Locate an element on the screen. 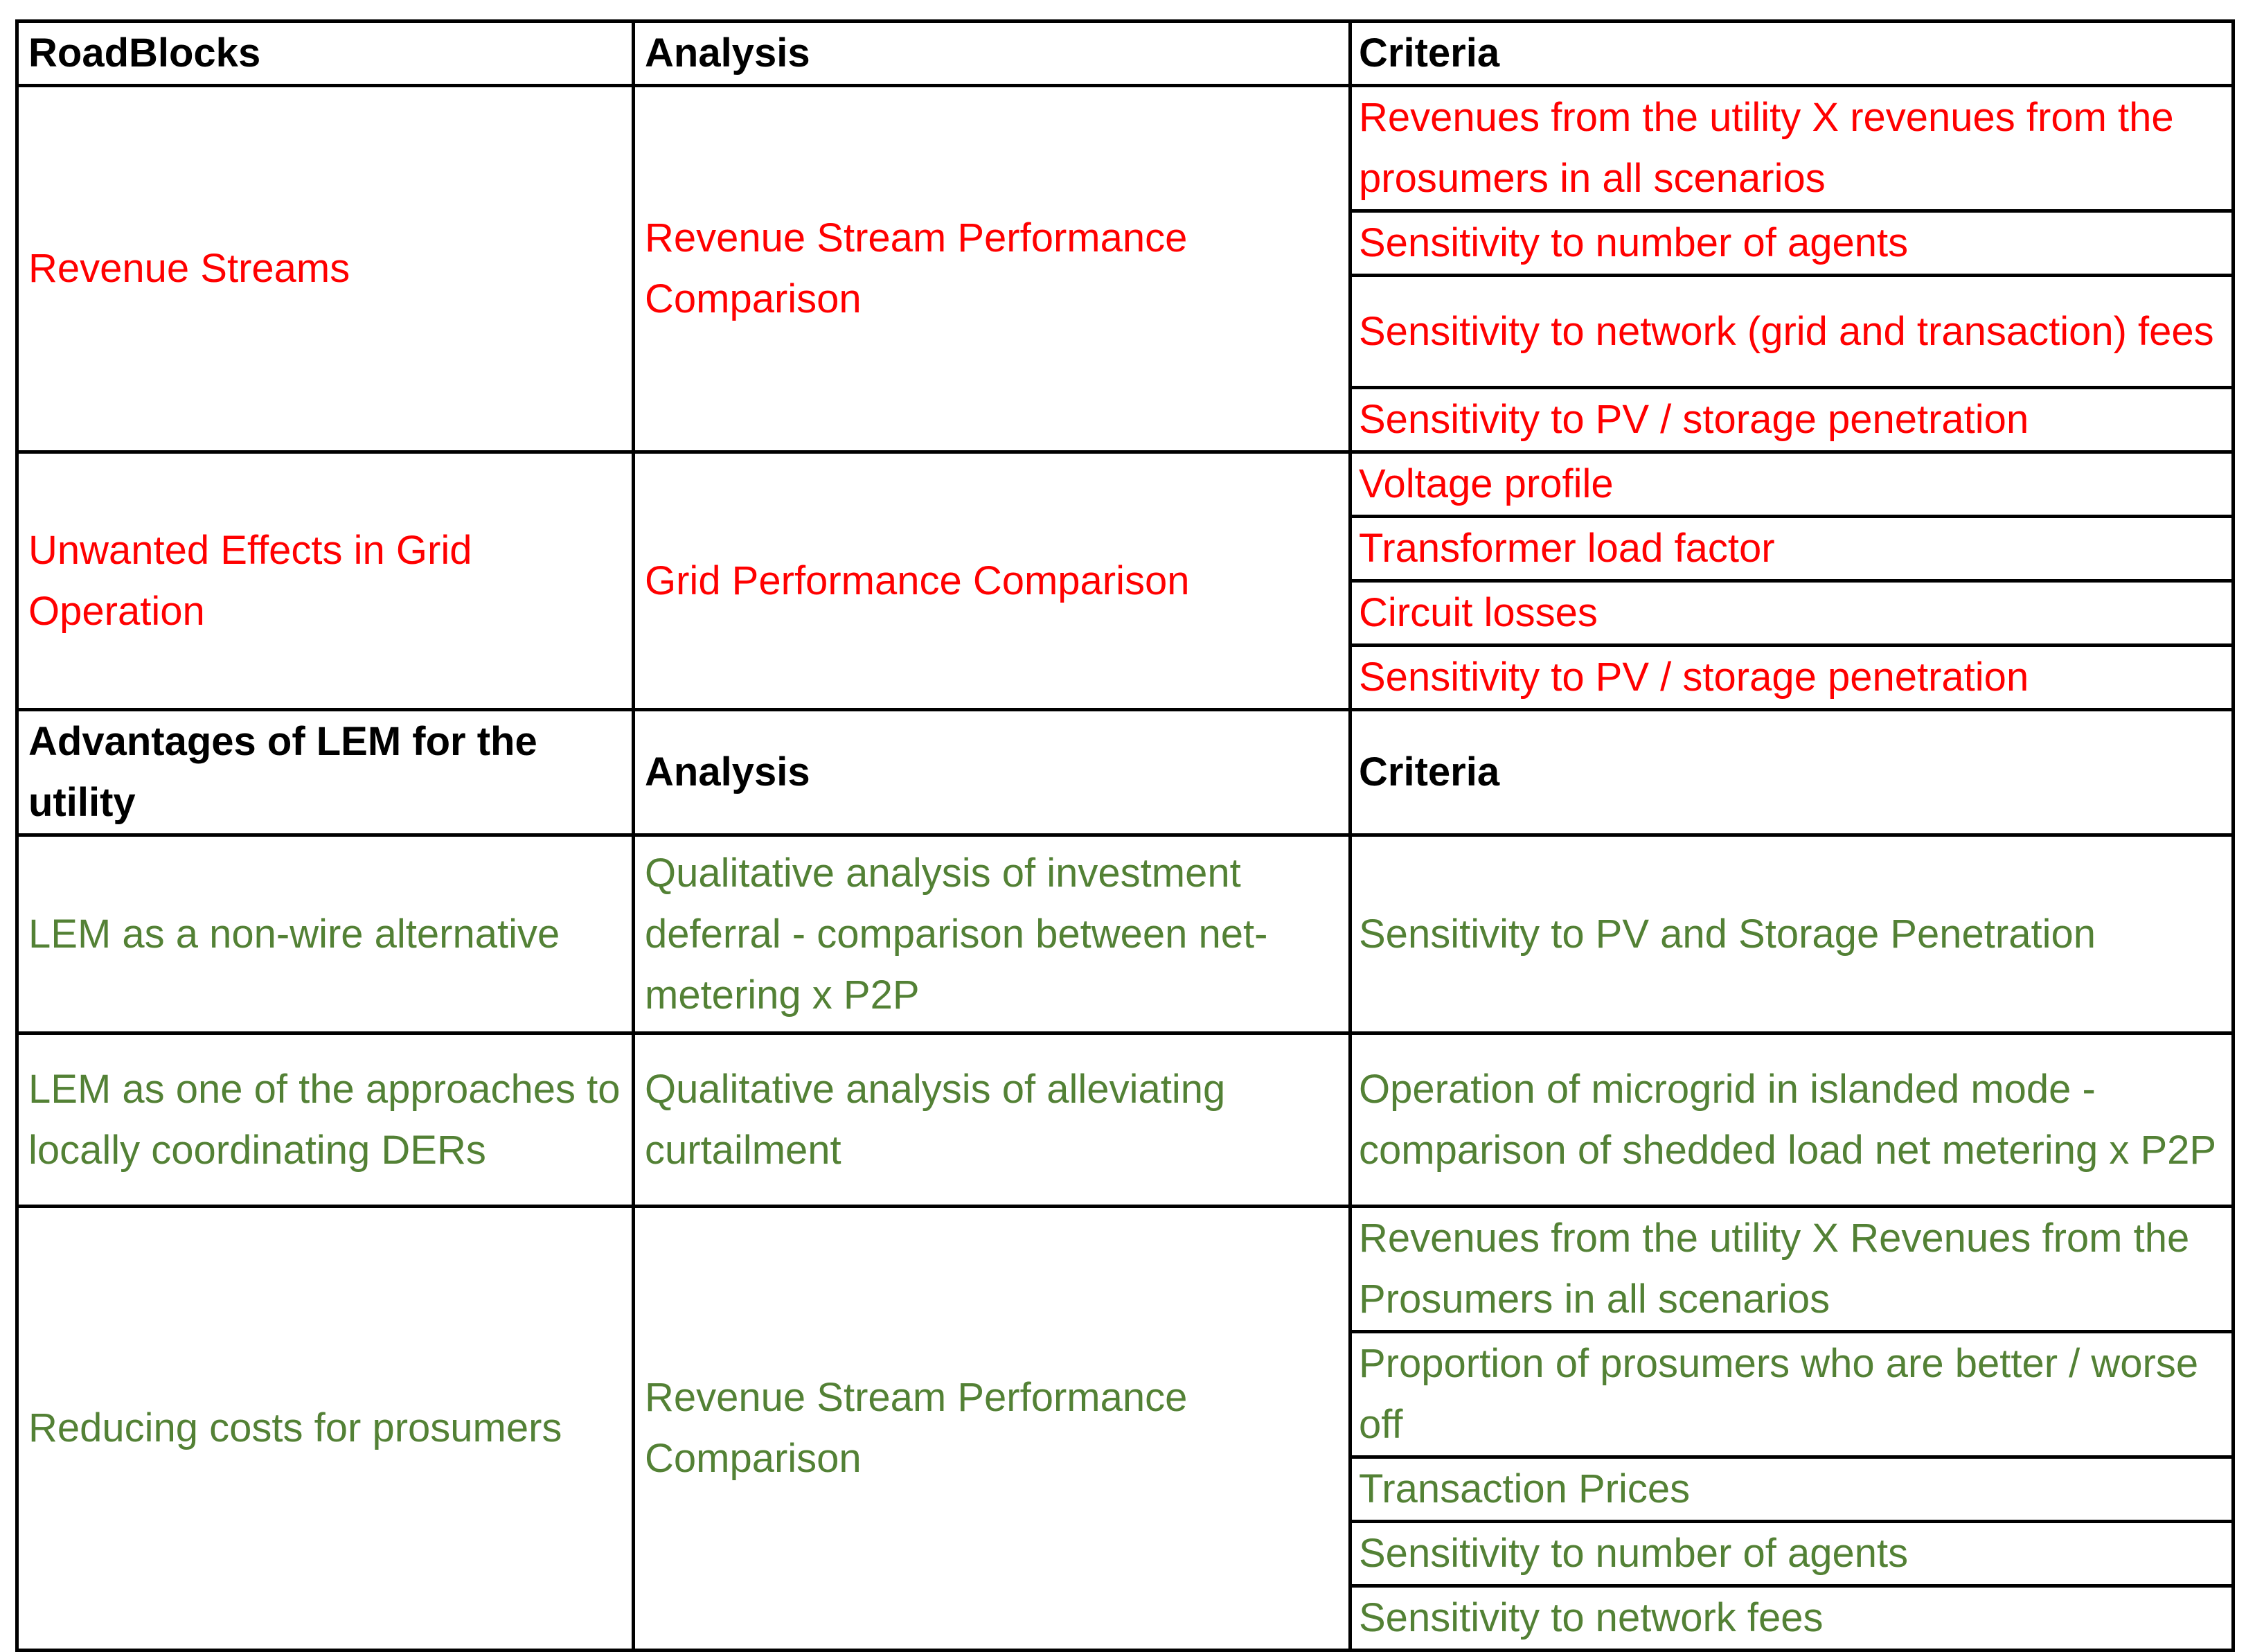  roadblock-cell: Unwanted Effects in Grid Operation is located at coordinates (325, 580).